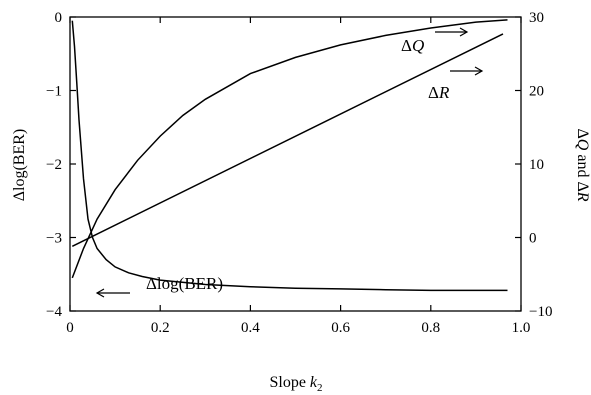 This screenshot has width=591, height=395. What do you see at coordinates (54, 312) in the screenshot?
I see `y-left-tick-label: −4` at bounding box center [54, 312].